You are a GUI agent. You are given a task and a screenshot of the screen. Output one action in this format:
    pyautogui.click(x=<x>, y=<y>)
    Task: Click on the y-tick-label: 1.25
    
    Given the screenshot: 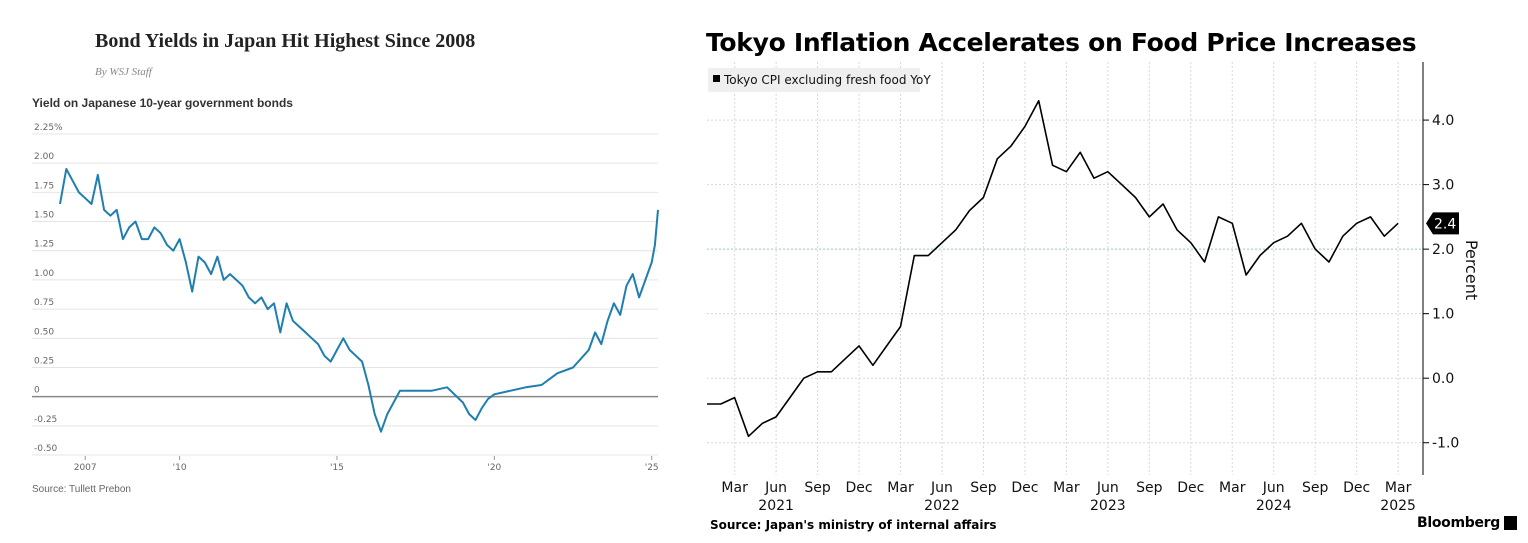 What is the action you would take?
    pyautogui.click(x=44, y=245)
    